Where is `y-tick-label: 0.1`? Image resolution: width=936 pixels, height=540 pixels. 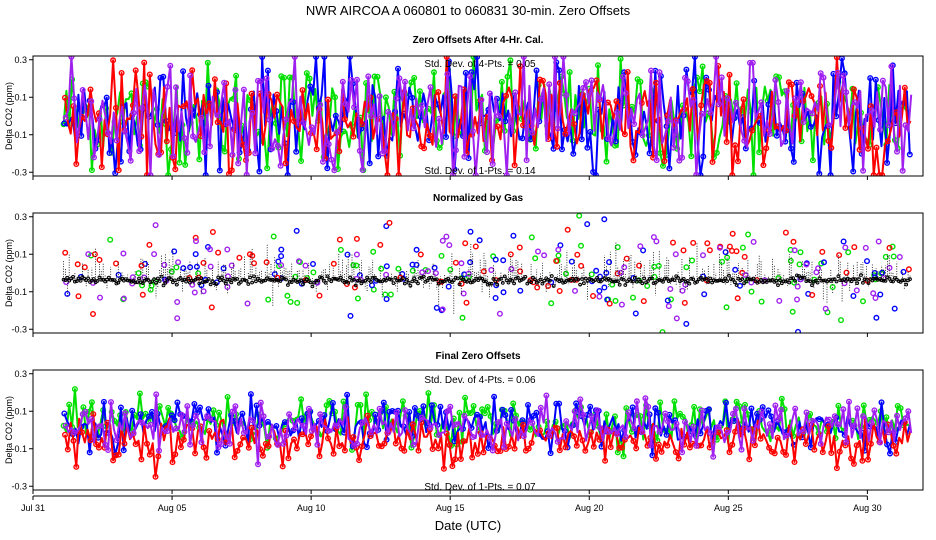 y-tick-label: 0.1 is located at coordinates (20, 97).